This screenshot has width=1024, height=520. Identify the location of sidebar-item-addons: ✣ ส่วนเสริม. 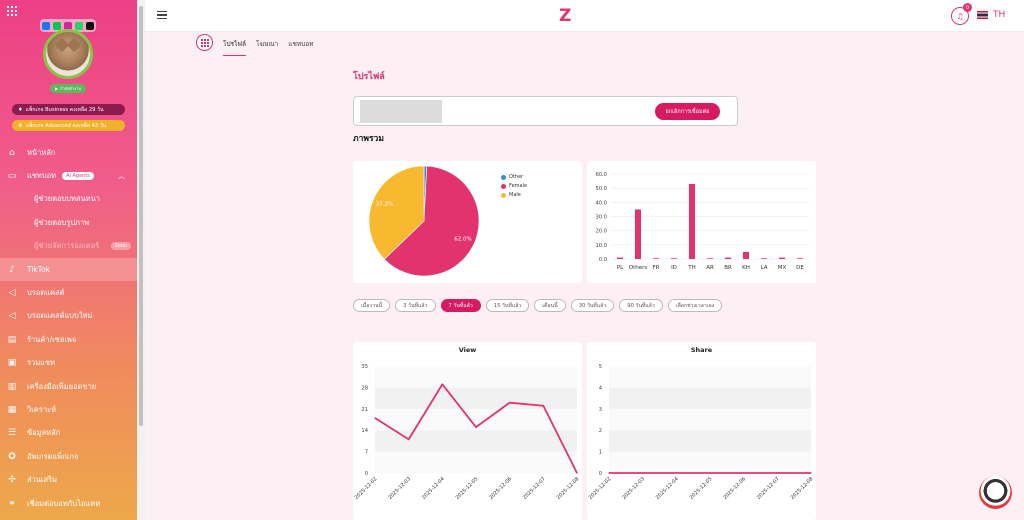
(68, 479).